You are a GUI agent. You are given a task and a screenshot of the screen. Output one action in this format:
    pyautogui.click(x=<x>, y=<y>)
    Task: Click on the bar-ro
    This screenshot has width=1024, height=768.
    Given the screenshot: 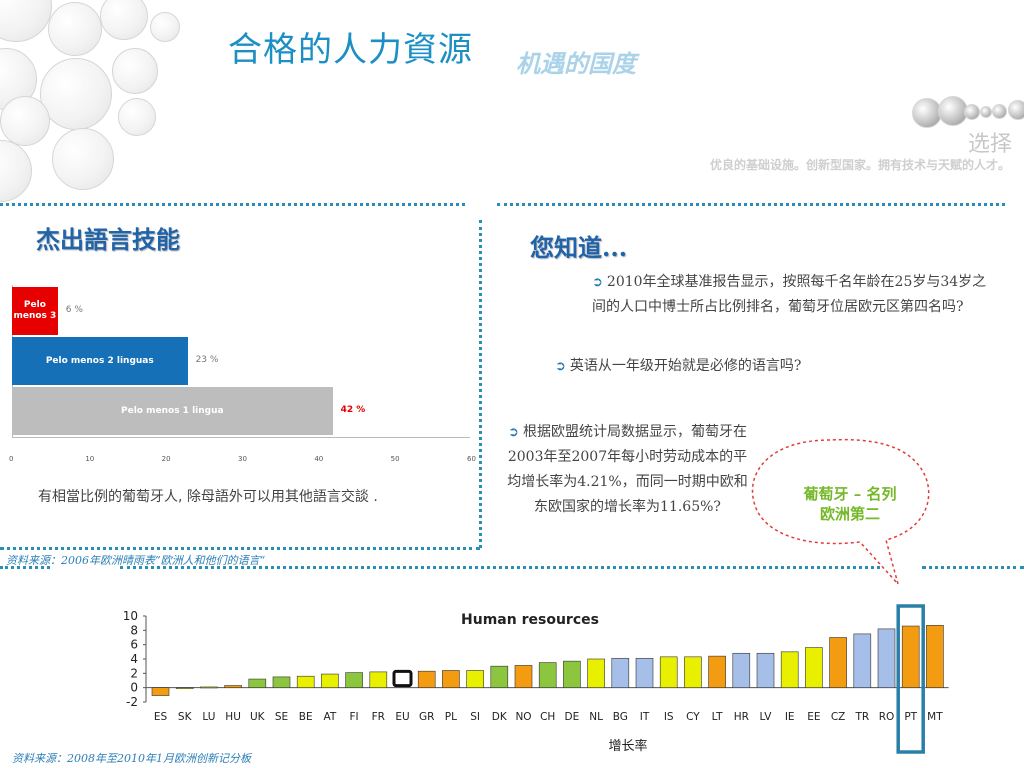 What is the action you would take?
    pyautogui.click(x=886, y=658)
    